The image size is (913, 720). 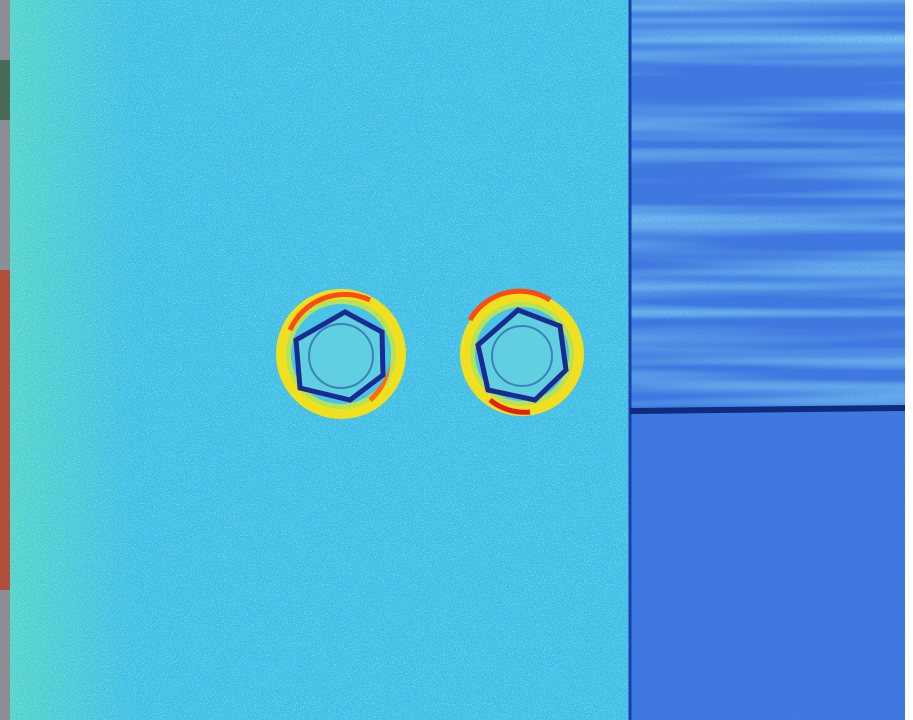 What do you see at coordinates (5, 430) in the screenshot?
I see `edge-strip-red` at bounding box center [5, 430].